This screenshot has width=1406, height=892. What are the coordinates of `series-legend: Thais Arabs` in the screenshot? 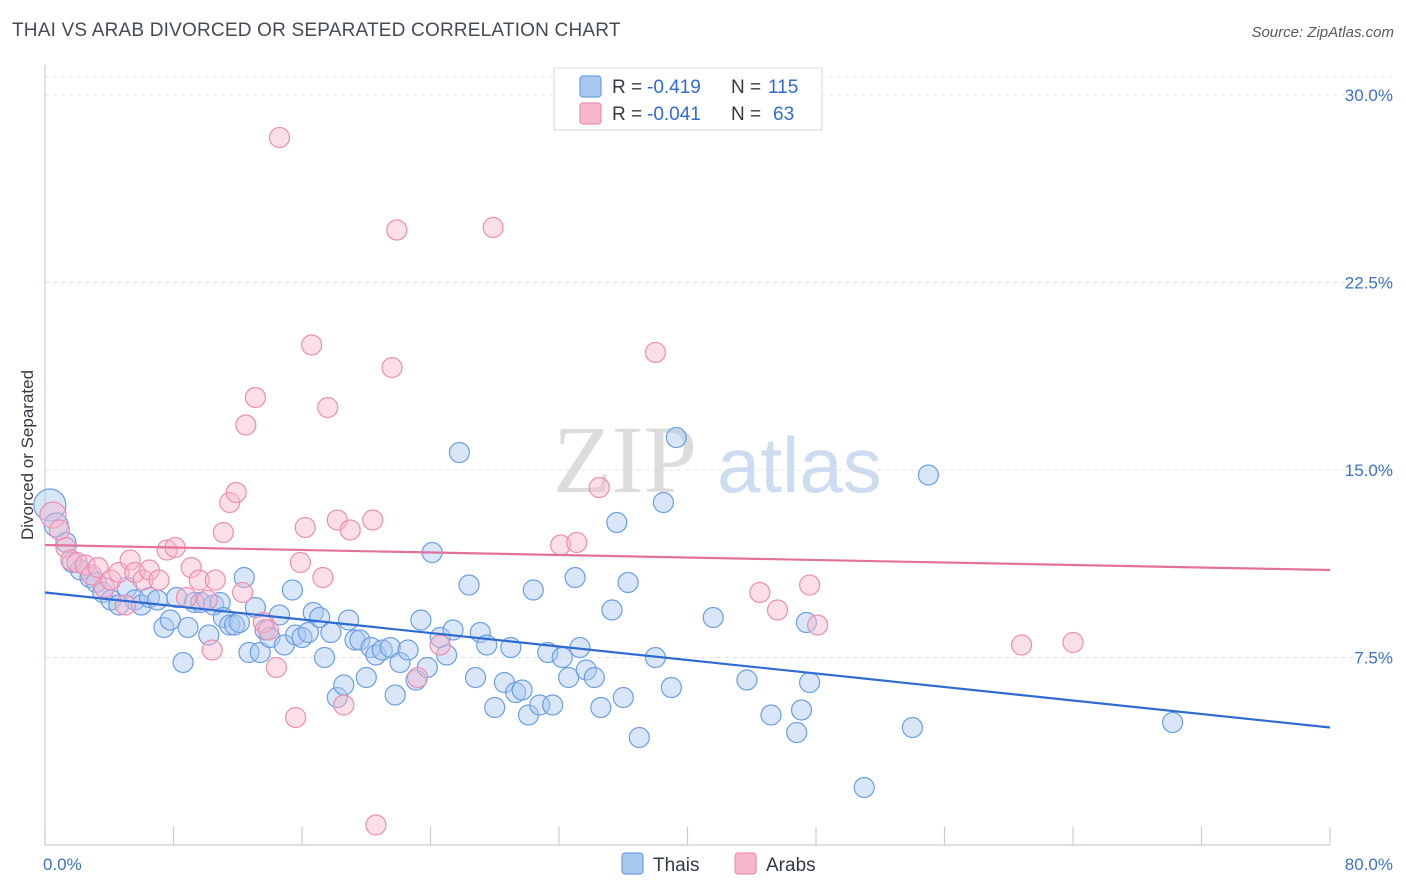 It's located at (718, 864).